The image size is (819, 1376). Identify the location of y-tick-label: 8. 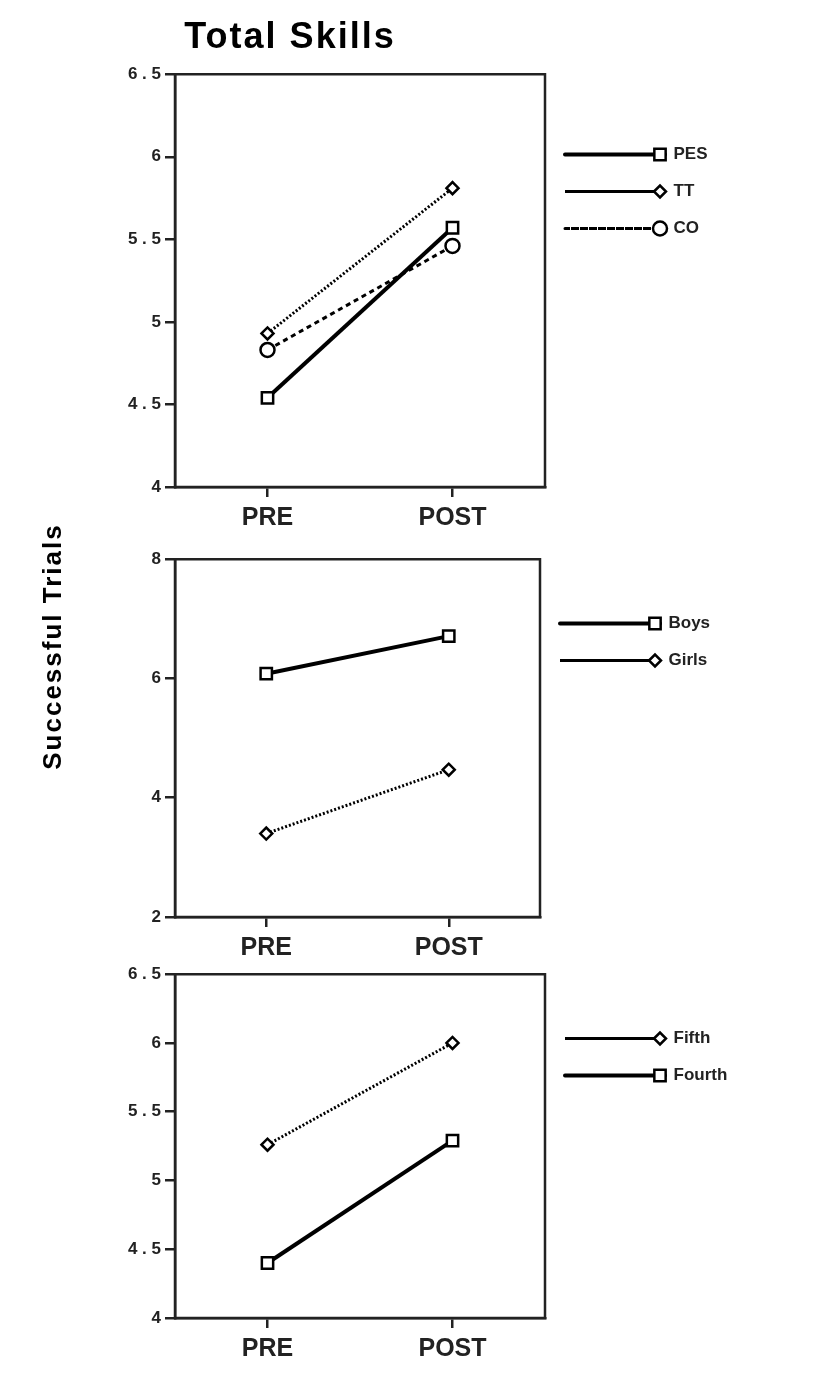
(156, 558).